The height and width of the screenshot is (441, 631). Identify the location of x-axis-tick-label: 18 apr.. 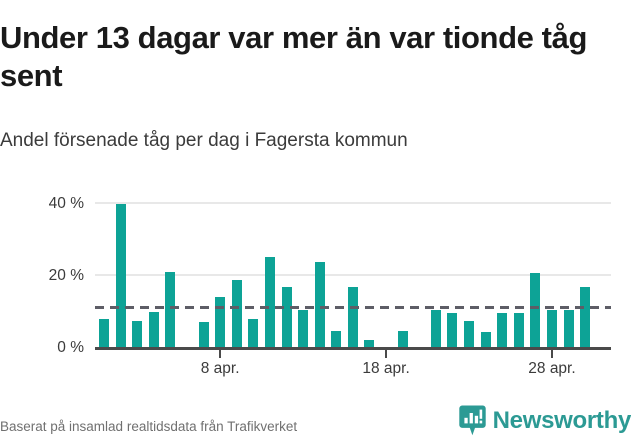
(386, 368).